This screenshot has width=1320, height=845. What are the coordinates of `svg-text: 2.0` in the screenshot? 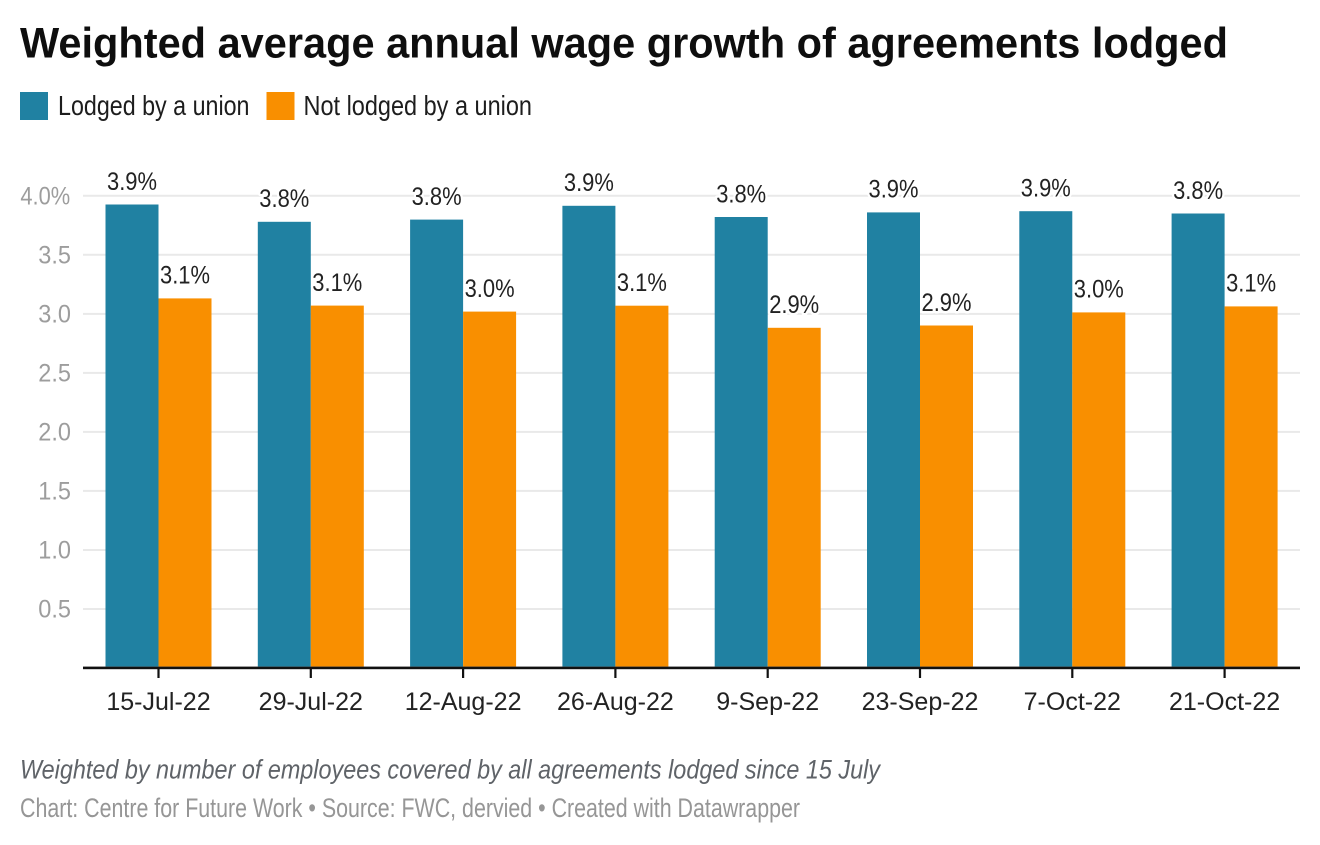 It's located at (54, 433).